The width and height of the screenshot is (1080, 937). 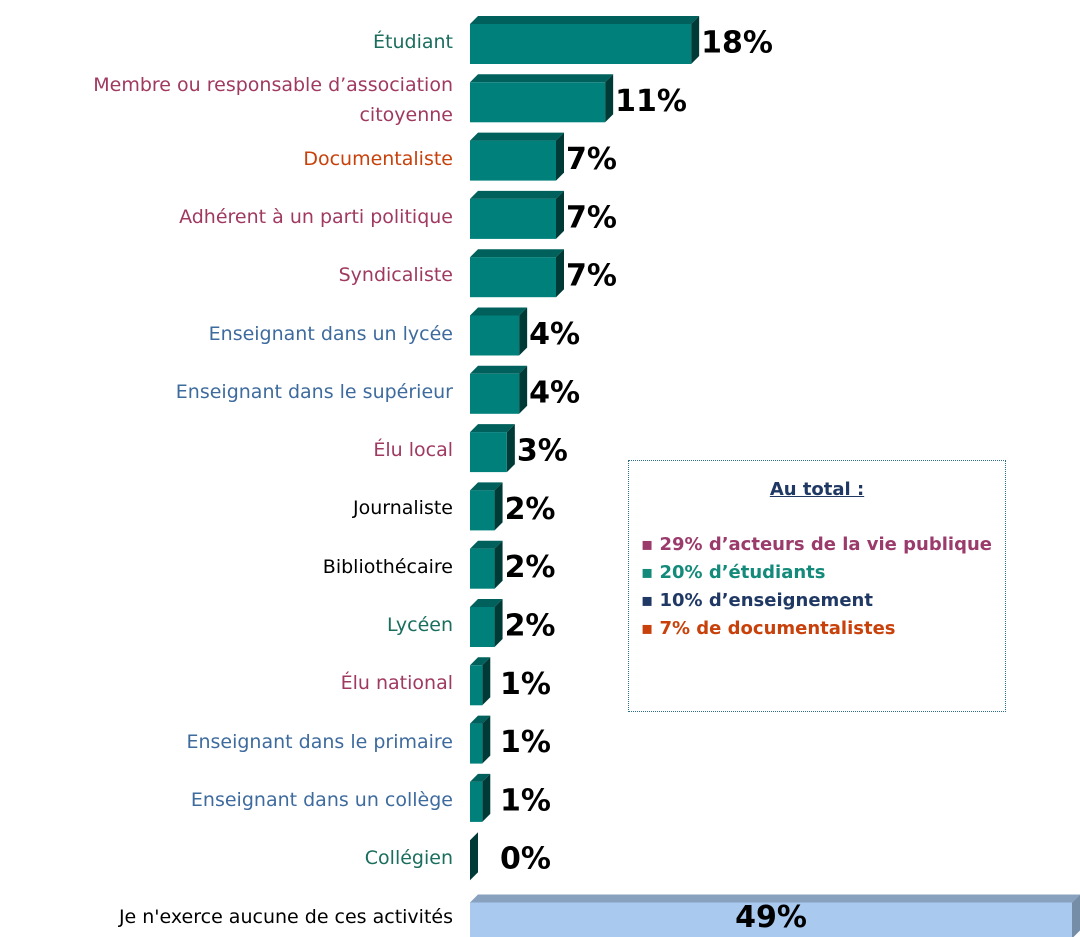 I want to click on value-label: 0%, so click(x=525, y=859).